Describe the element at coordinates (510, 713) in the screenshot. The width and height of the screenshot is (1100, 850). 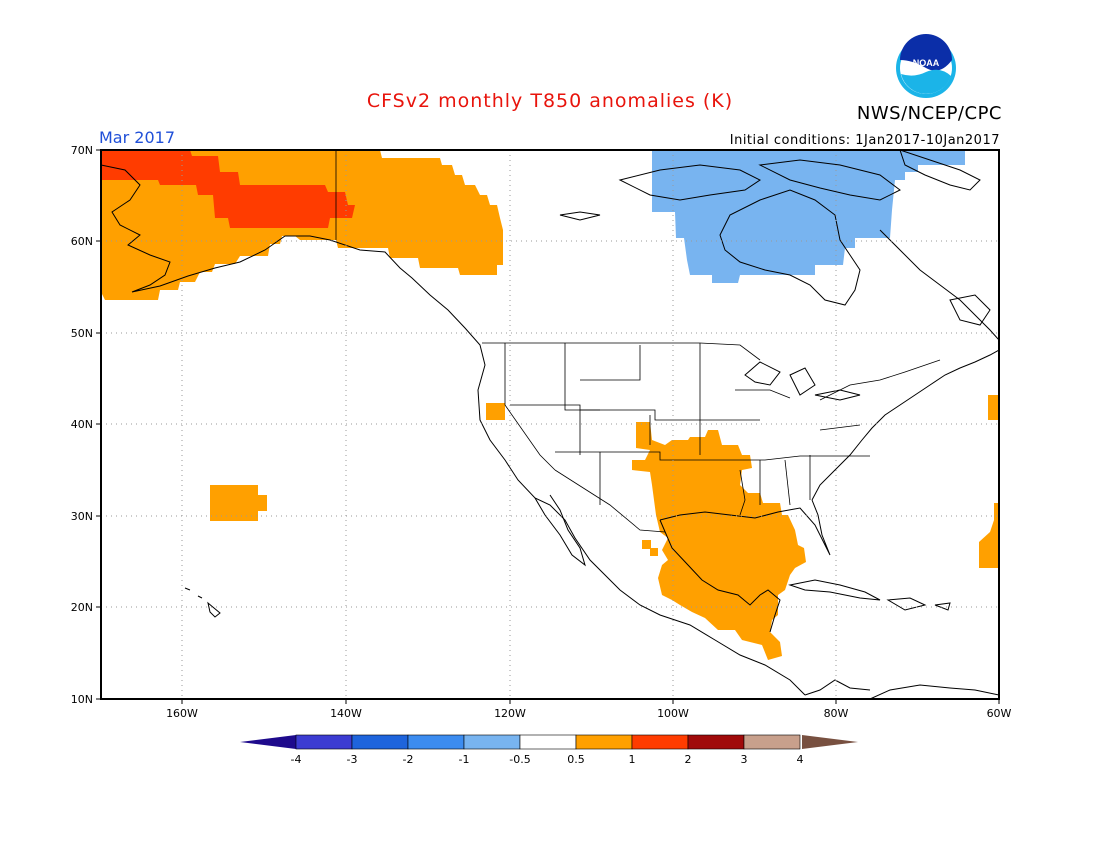
I see `lon-tick-label: 120W` at that location.